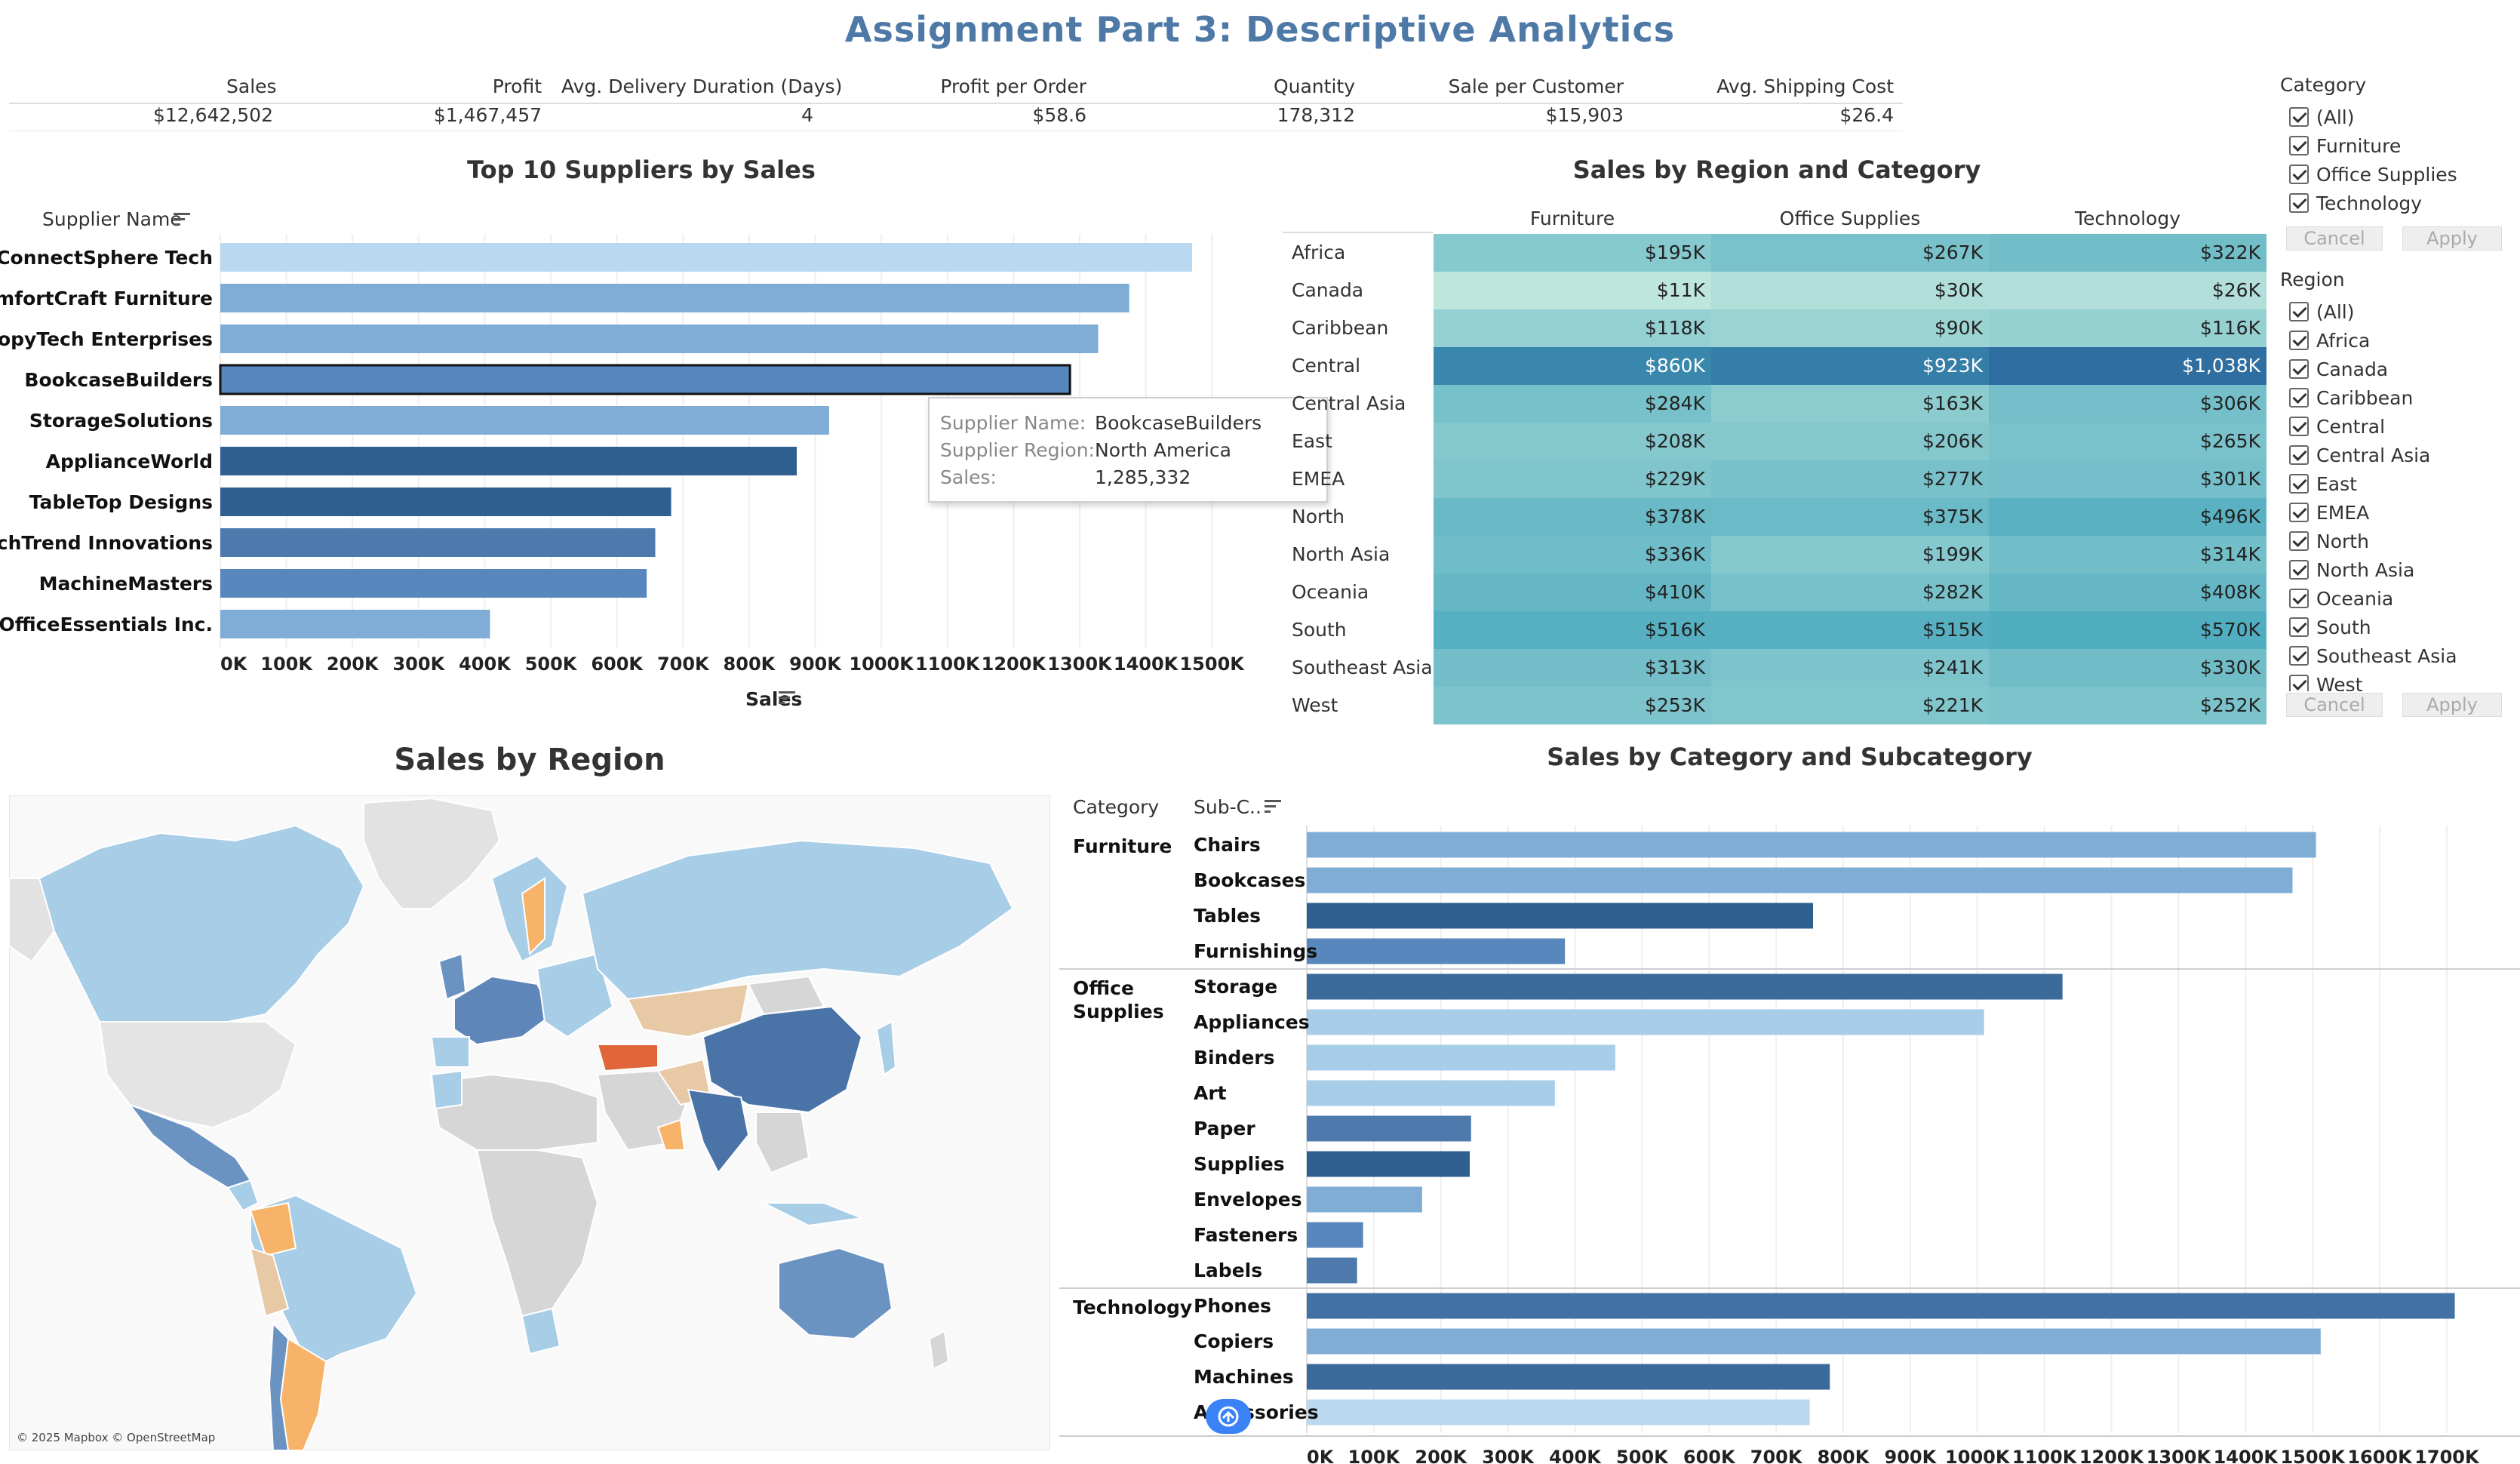  Describe the element at coordinates (2355, 203) in the screenshot. I see `filter-option: Technology` at that location.